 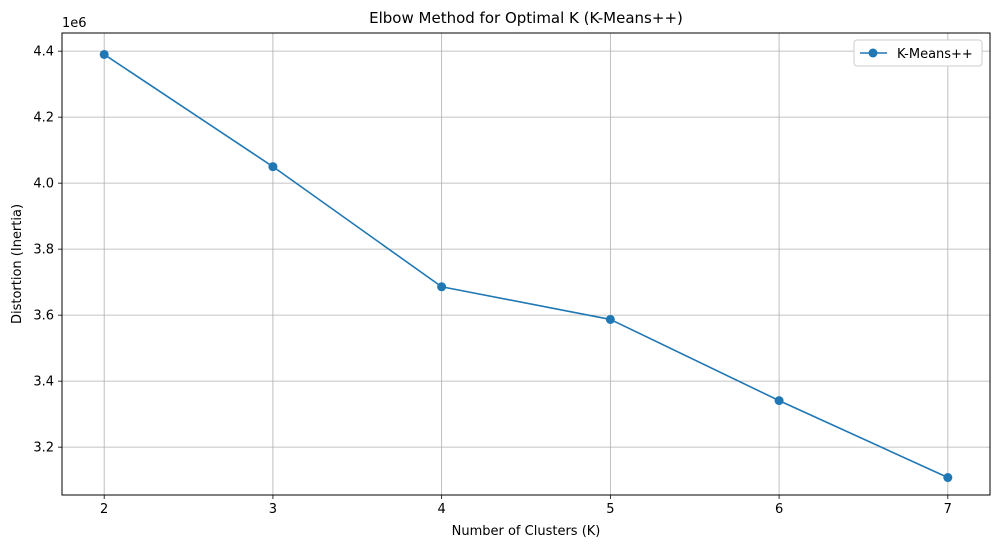 What do you see at coordinates (526, 531) in the screenshot?
I see `x-axis-label: Number of Clusters (K)` at bounding box center [526, 531].